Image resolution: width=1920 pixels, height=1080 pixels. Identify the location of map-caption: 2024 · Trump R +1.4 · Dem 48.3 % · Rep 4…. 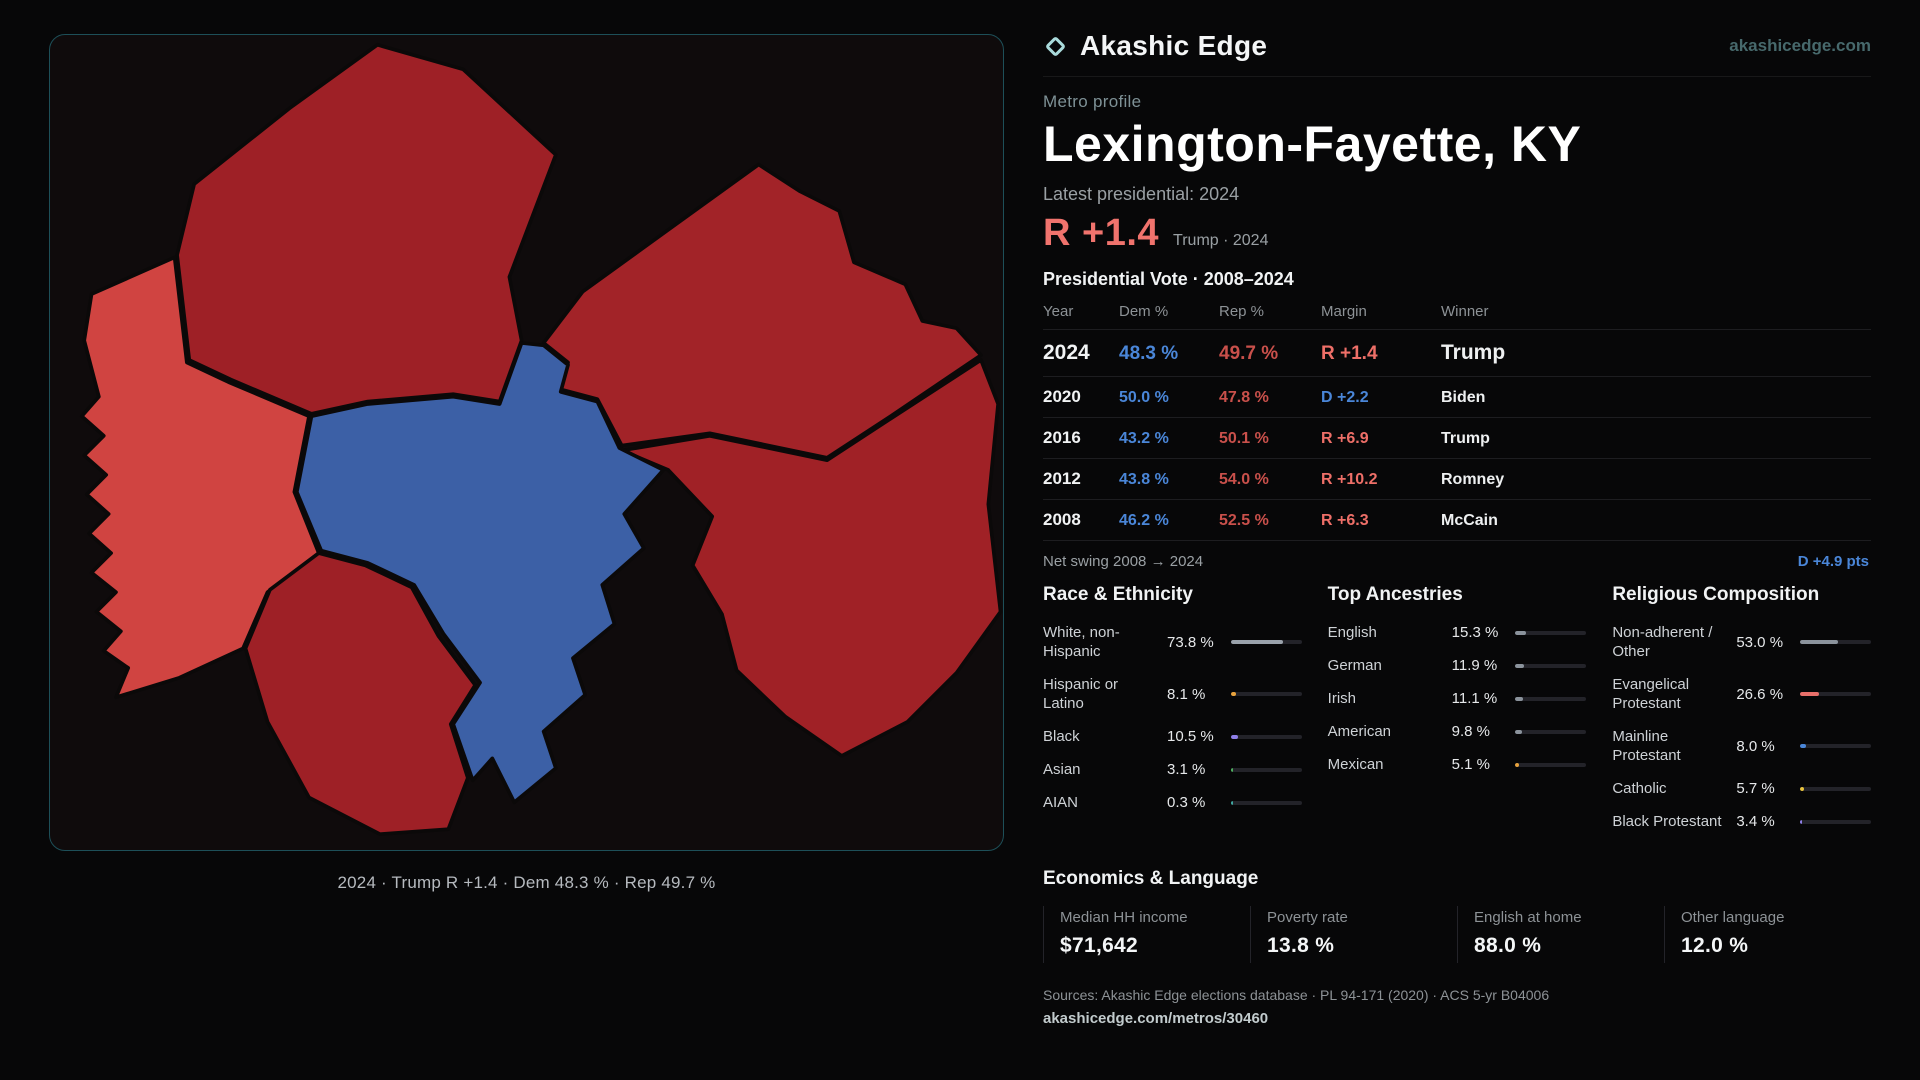
(526, 882).